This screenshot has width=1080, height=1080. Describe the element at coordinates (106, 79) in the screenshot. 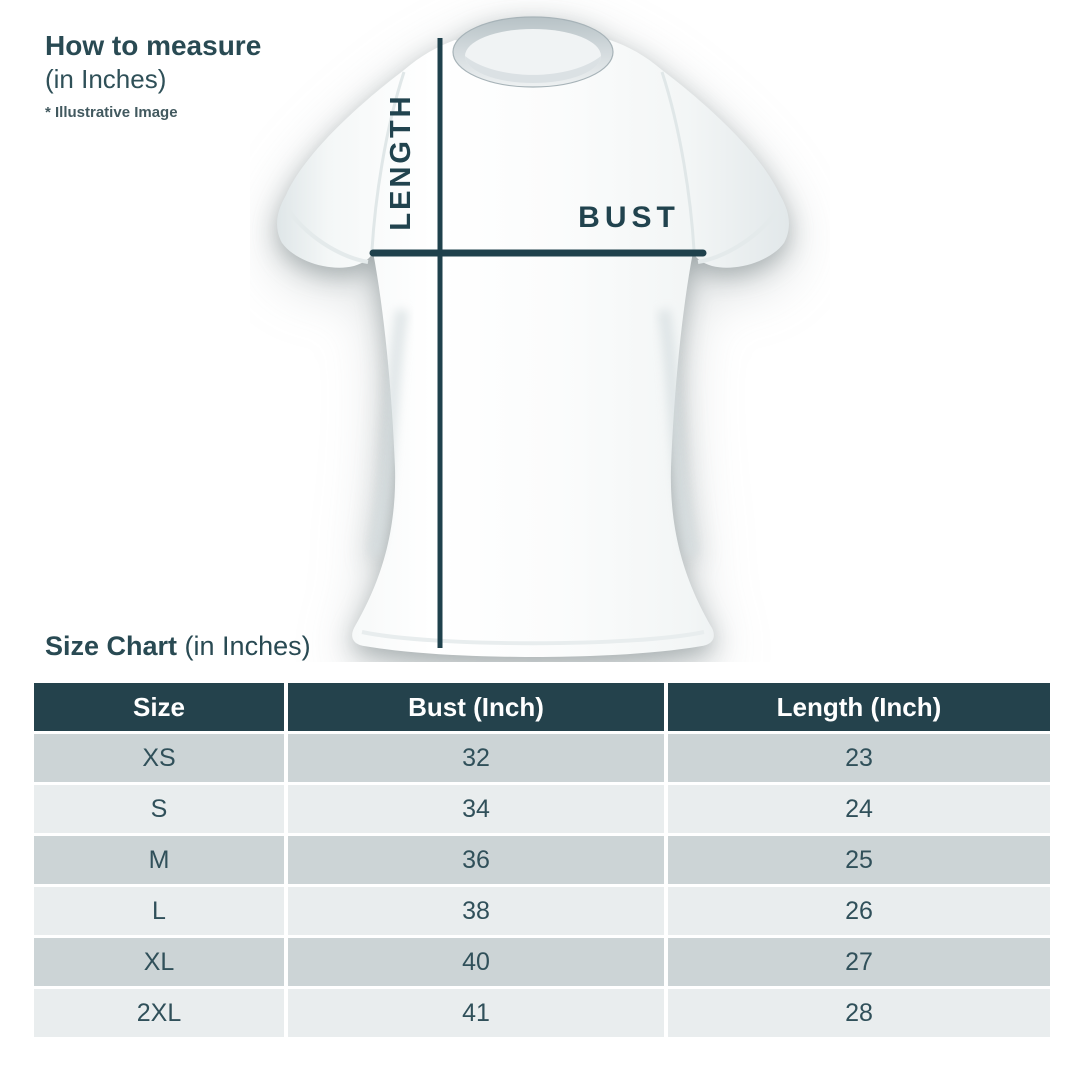

I see `how-to-measure-units: (in Inches)` at that location.